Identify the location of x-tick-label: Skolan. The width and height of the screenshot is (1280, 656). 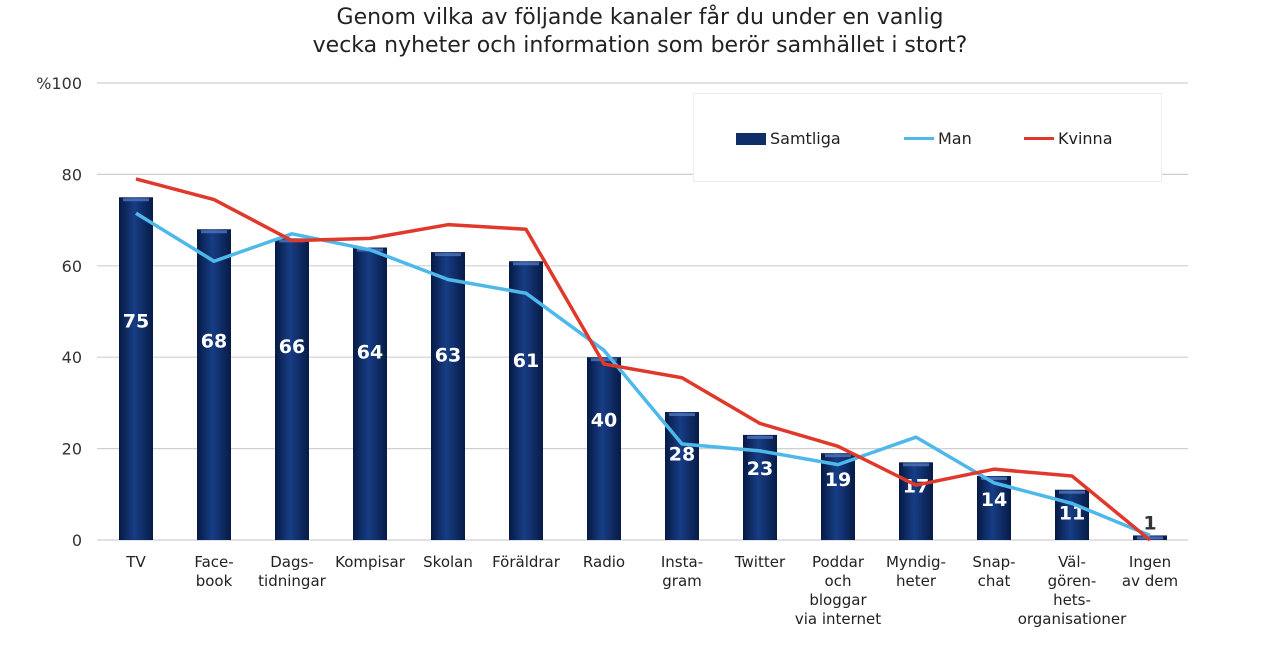
(448, 562).